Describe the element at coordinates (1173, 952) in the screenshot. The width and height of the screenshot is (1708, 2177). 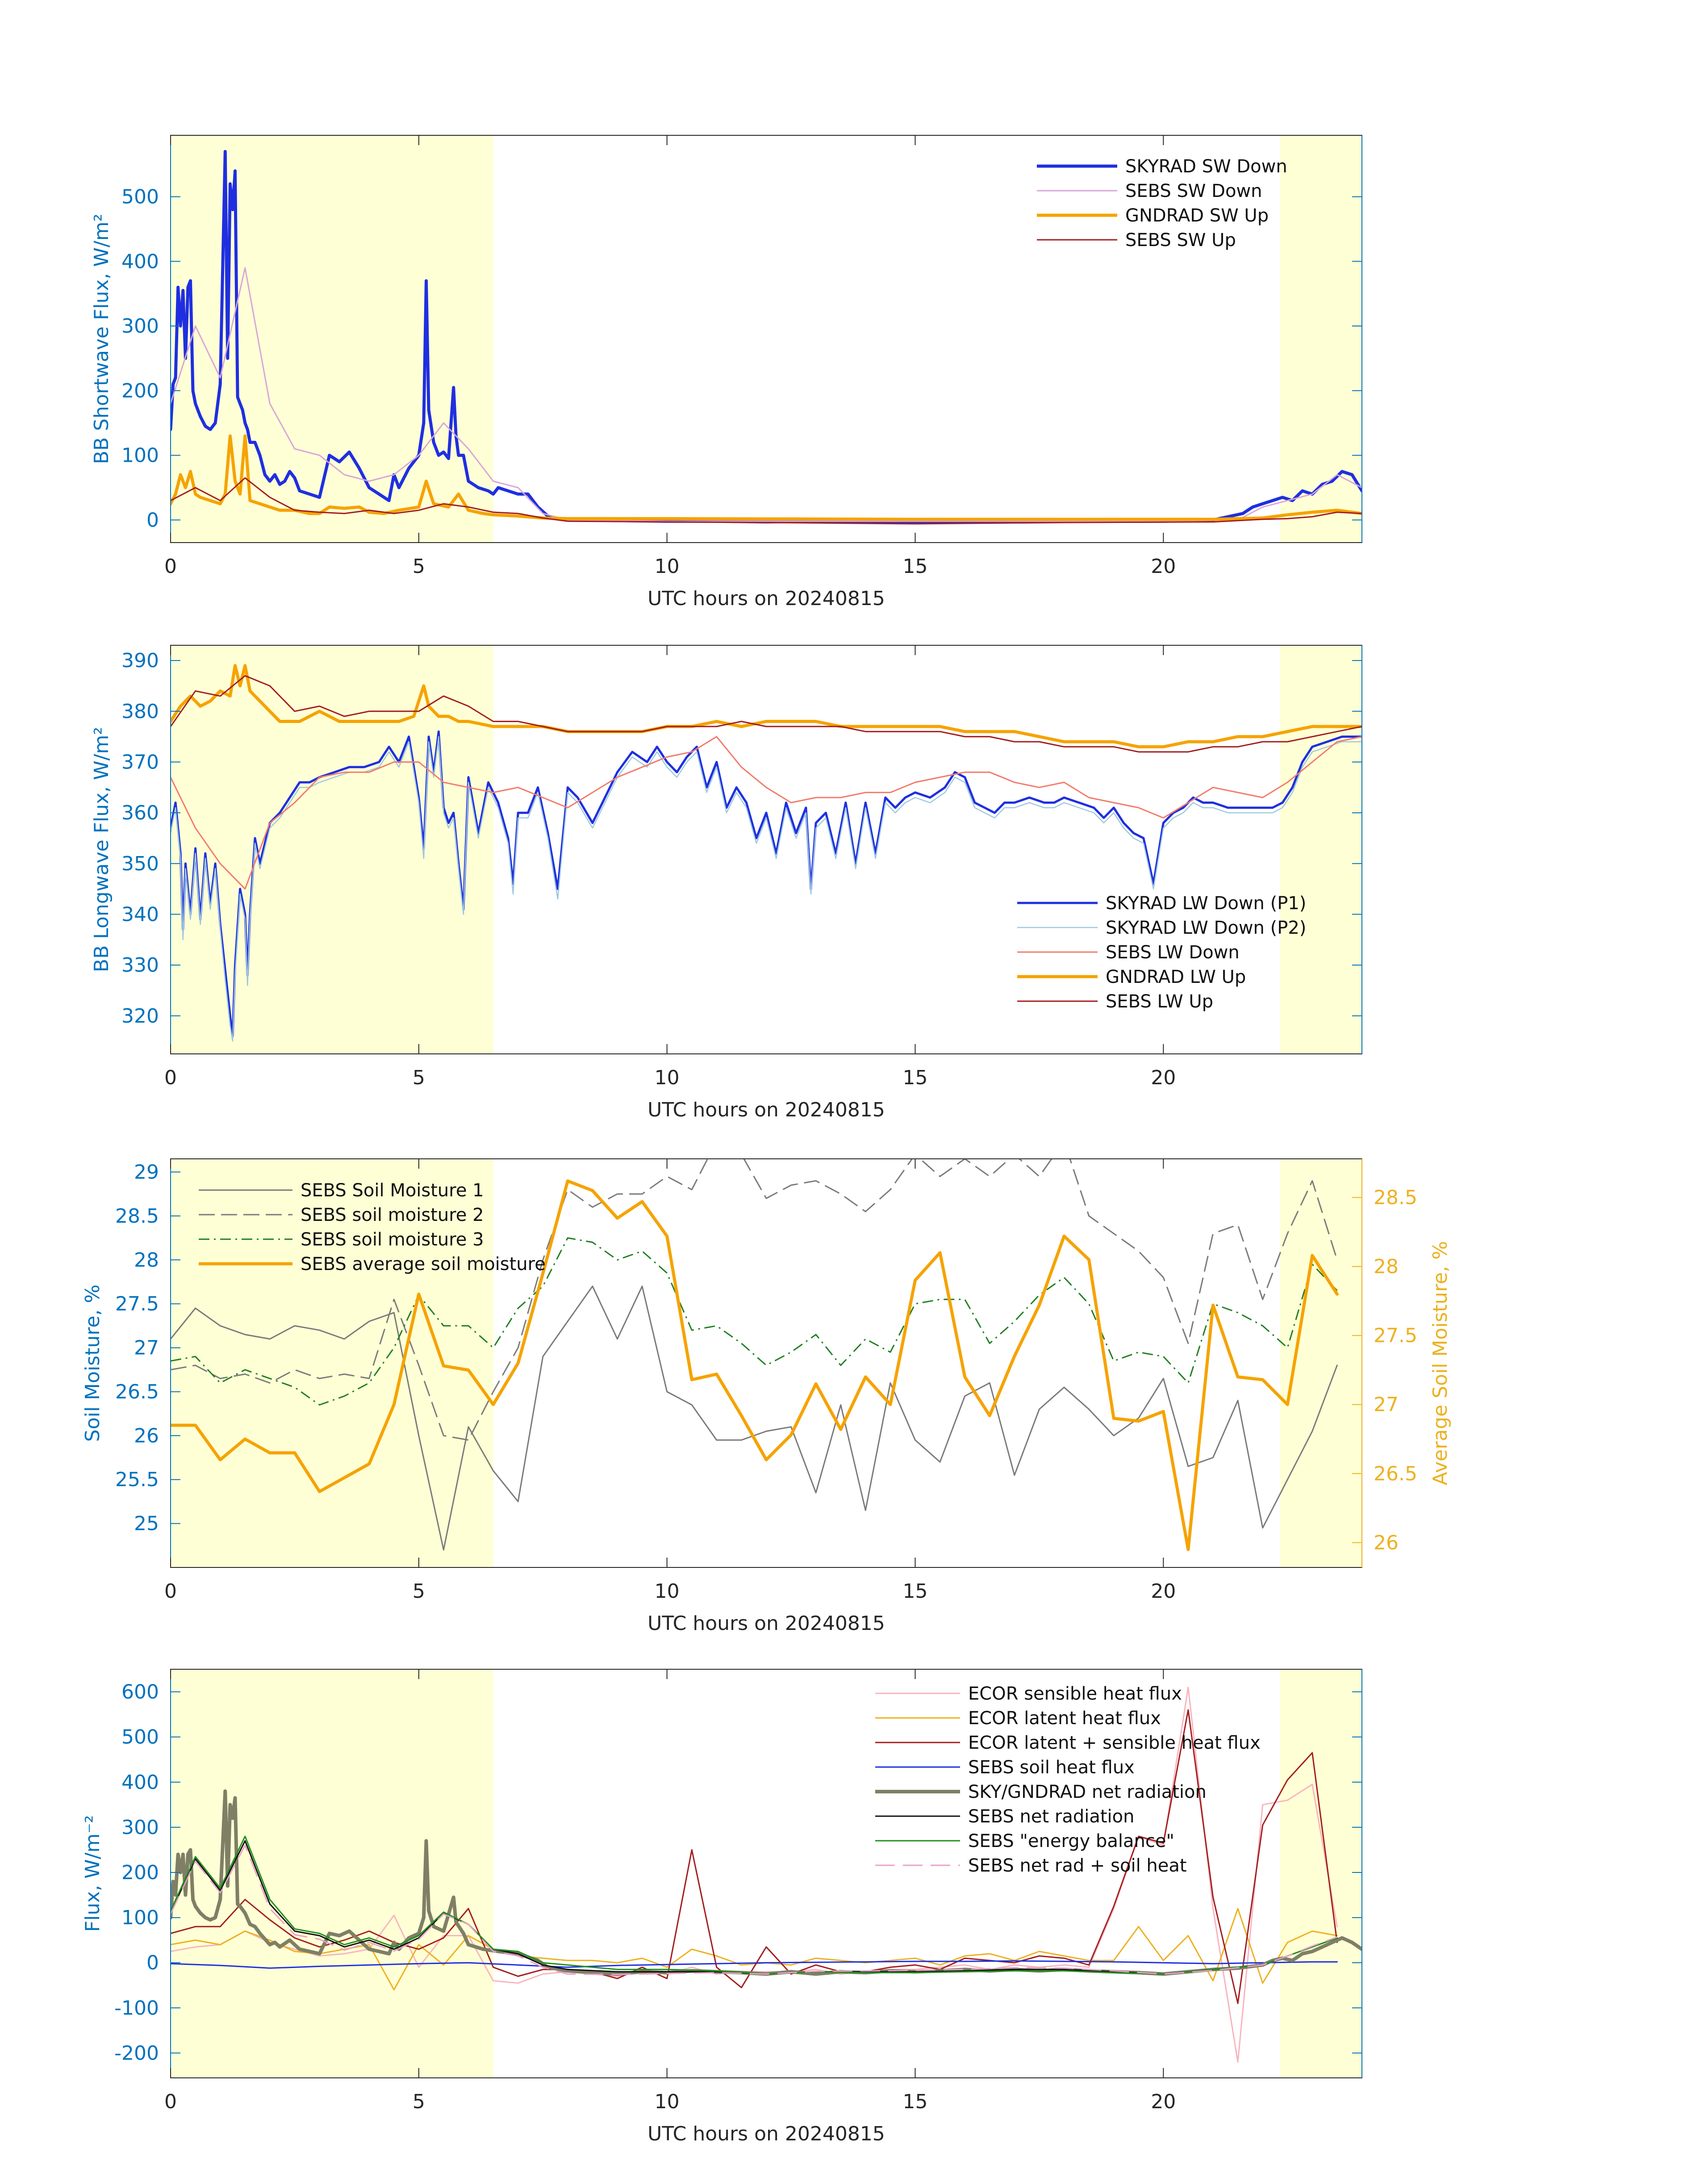
I see `legend-label: SEBS LW Down` at that location.